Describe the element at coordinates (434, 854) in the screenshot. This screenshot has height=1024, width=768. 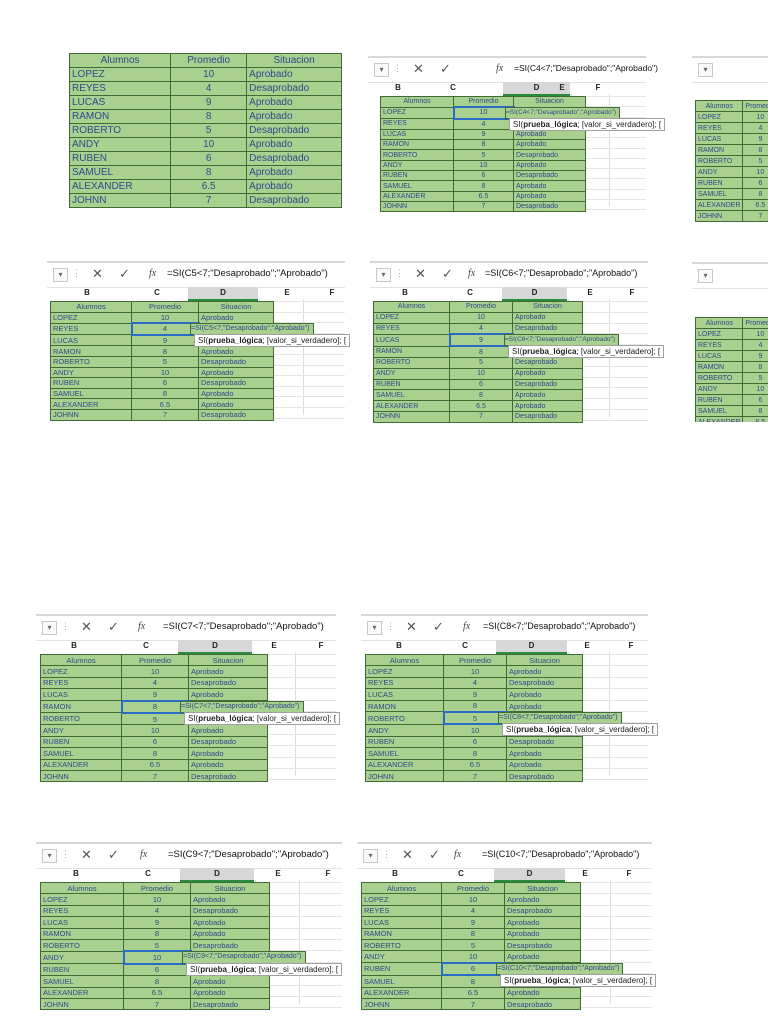
I see `enter-icon: ✓` at that location.